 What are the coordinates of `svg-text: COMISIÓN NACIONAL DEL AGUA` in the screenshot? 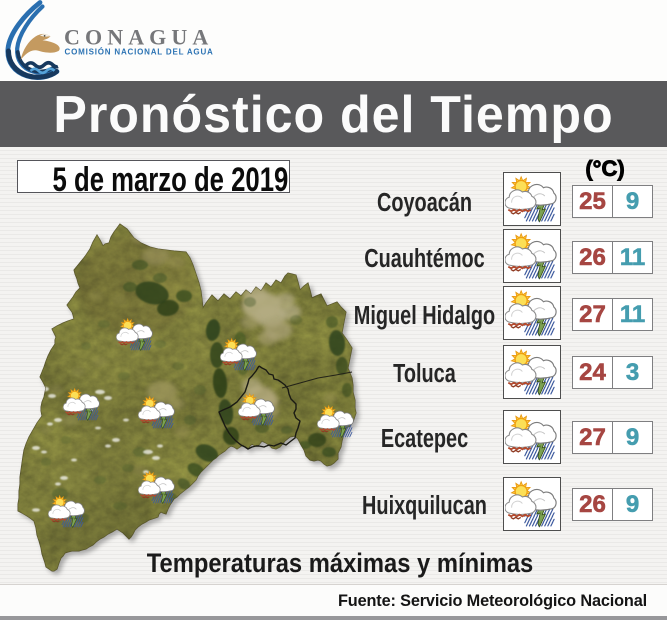 It's located at (139, 52).